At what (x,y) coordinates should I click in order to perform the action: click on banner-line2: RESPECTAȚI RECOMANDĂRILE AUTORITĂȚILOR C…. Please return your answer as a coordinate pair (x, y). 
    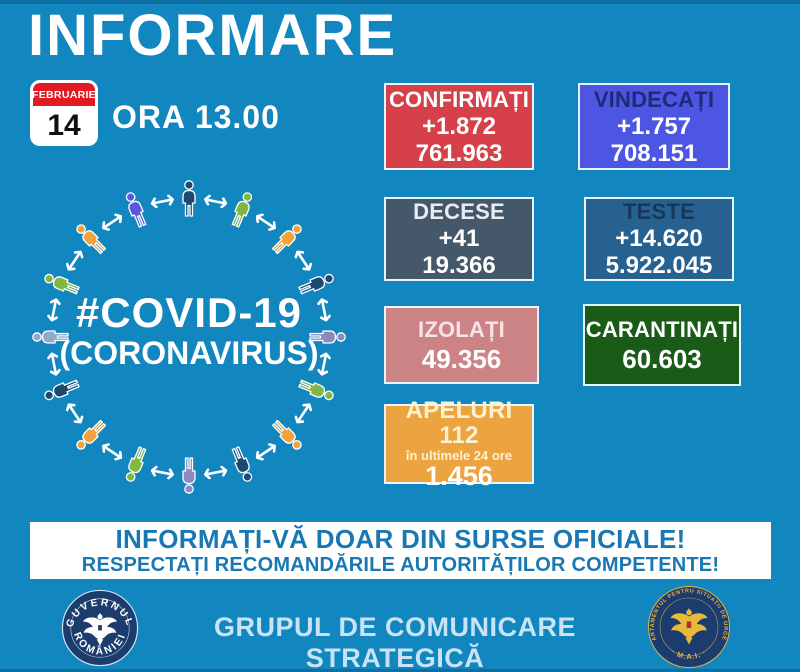
    Looking at the image, I should click on (400, 564).